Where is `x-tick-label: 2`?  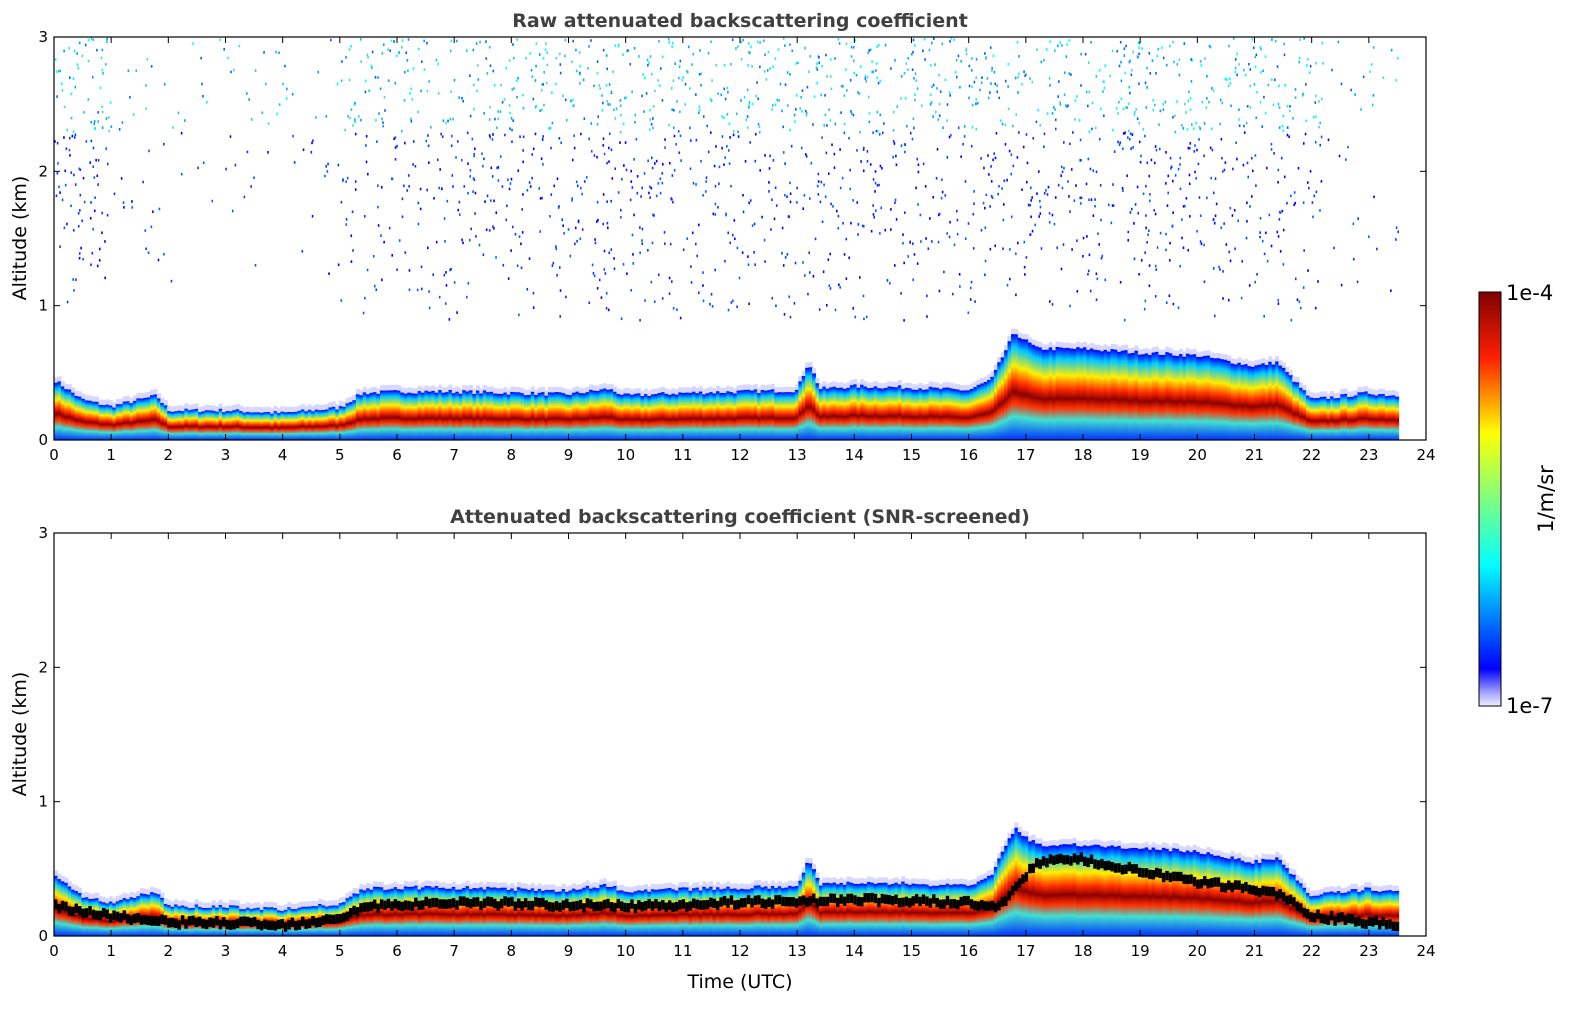
x-tick-label: 2 is located at coordinates (169, 951).